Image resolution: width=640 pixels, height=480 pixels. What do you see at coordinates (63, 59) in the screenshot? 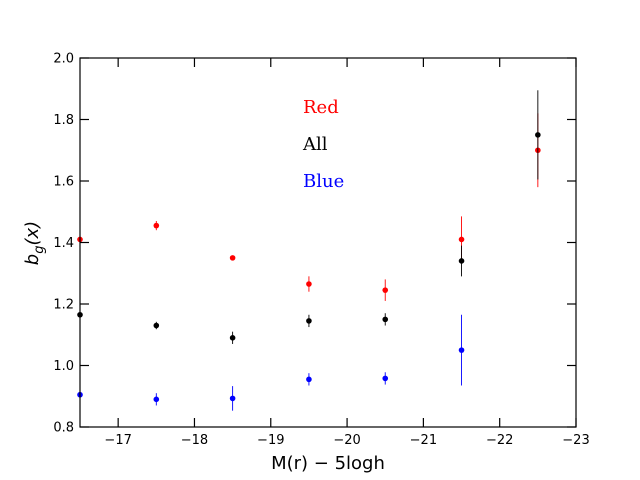
I see `y-tick-label: 2.0` at bounding box center [63, 59].